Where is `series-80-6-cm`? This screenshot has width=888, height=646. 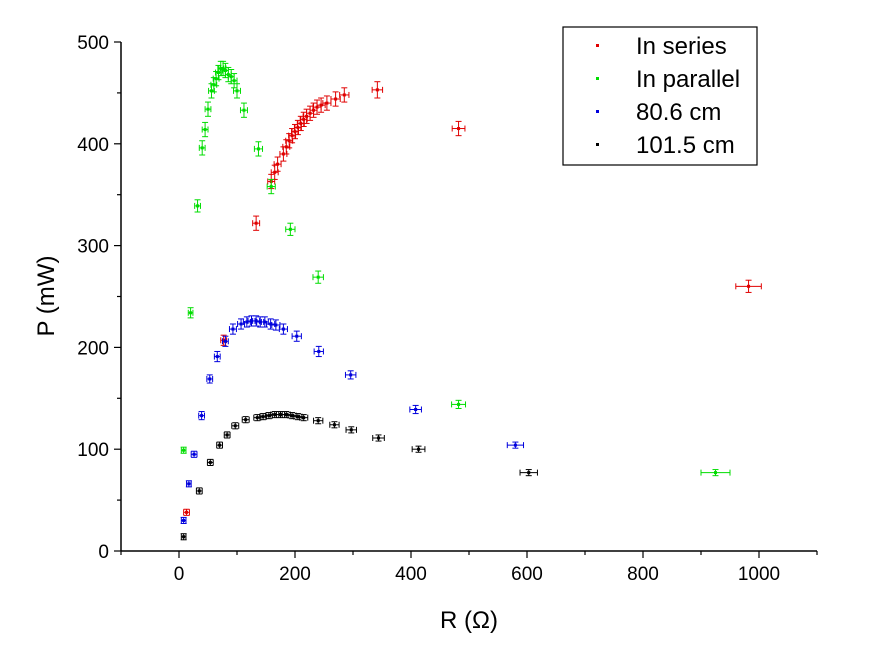 series-80-6-cm is located at coordinates (352, 420).